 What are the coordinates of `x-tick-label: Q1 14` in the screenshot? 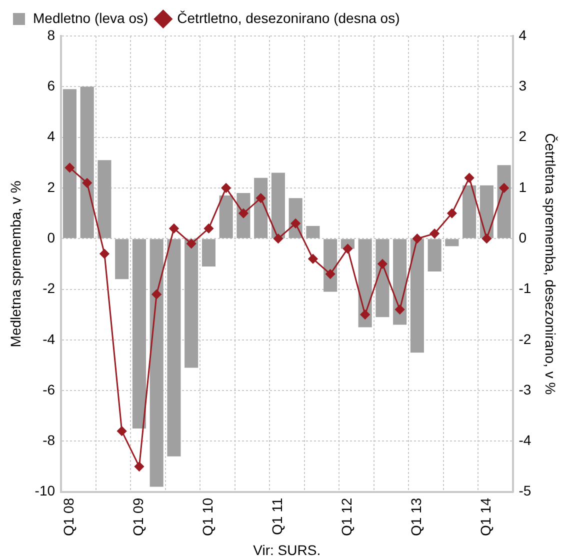 It's located at (486, 517).